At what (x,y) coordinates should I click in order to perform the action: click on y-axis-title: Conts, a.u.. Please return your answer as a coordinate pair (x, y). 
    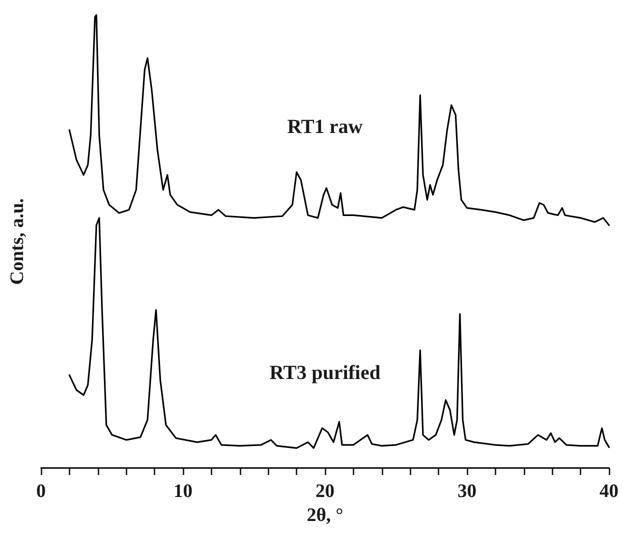
    Looking at the image, I should click on (17, 241).